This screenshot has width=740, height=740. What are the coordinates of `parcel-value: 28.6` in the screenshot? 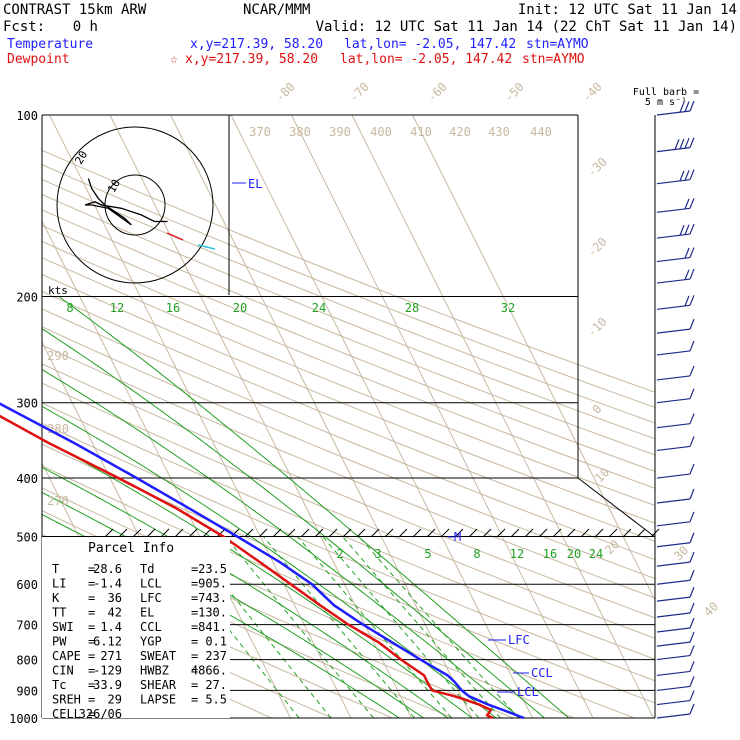 It's located at (107, 569).